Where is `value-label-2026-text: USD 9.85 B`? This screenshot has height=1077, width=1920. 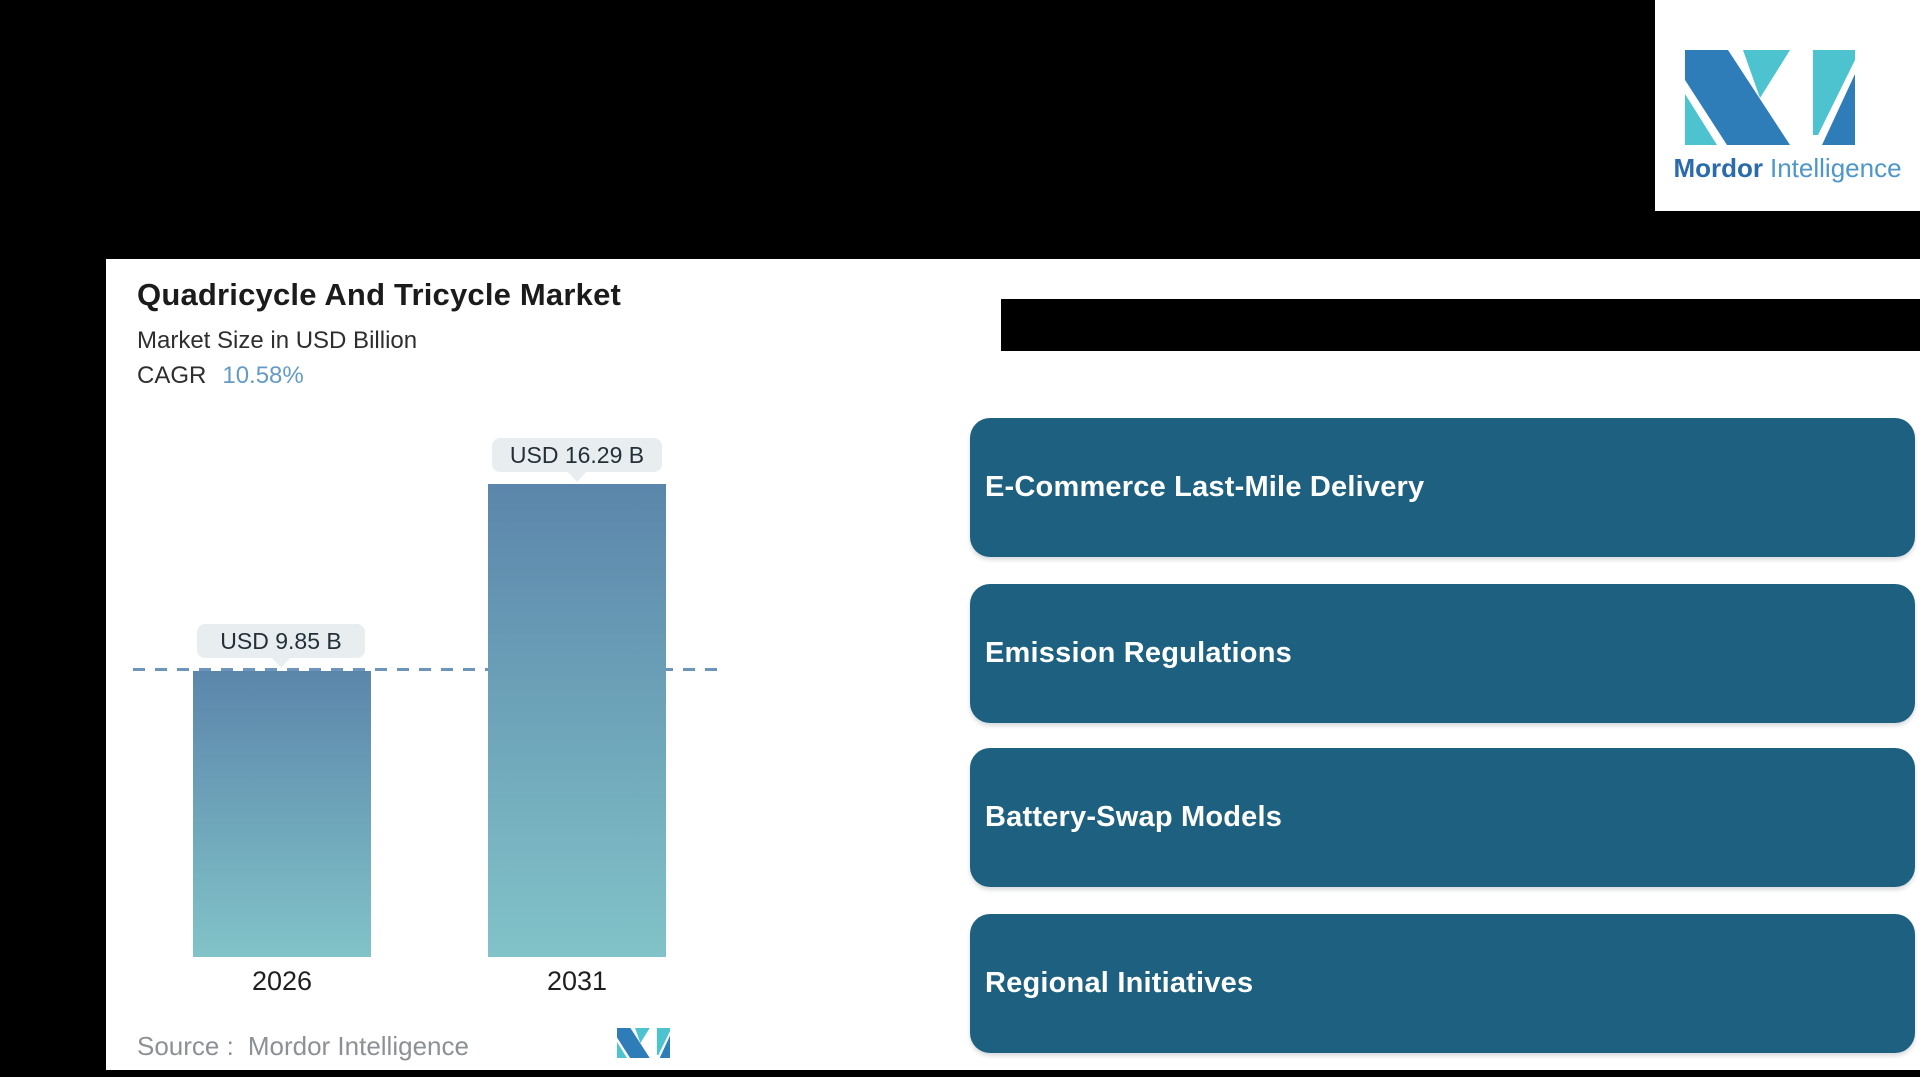 value-label-2026-text: USD 9.85 B is located at coordinates (281, 640).